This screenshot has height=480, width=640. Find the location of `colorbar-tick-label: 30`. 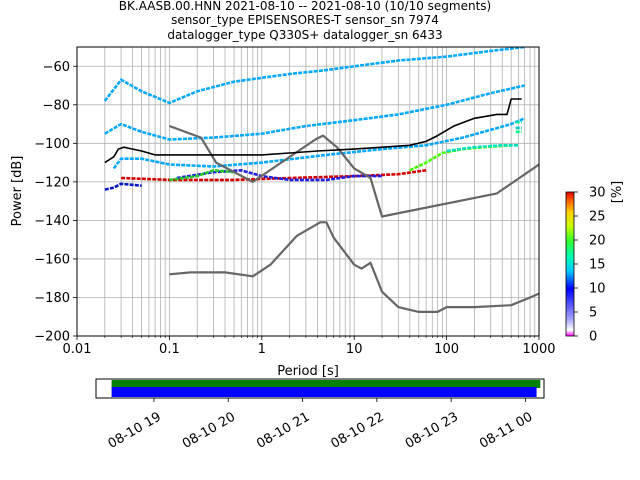

colorbar-tick-label: 30 is located at coordinates (597, 193).